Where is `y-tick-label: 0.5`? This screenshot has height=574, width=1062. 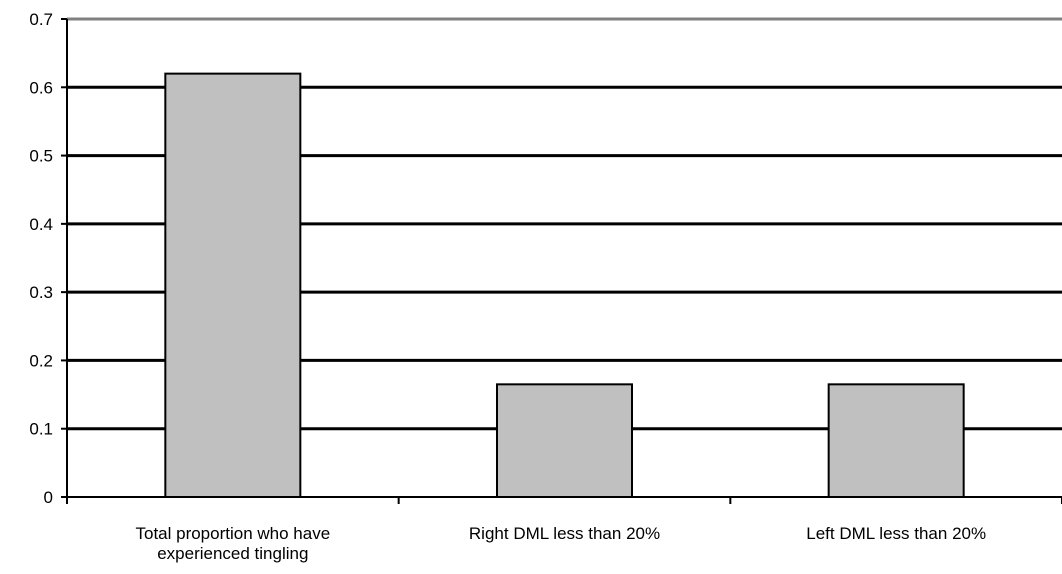
y-tick-label: 0.5 is located at coordinates (41, 156).